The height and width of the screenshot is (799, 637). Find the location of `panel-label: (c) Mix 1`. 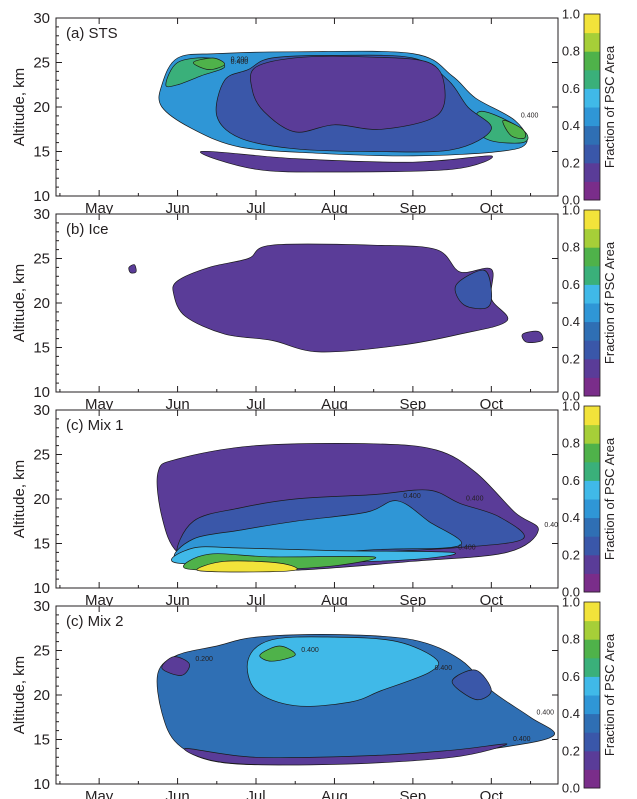

panel-label: (c) Mix 1 is located at coordinates (95, 425).